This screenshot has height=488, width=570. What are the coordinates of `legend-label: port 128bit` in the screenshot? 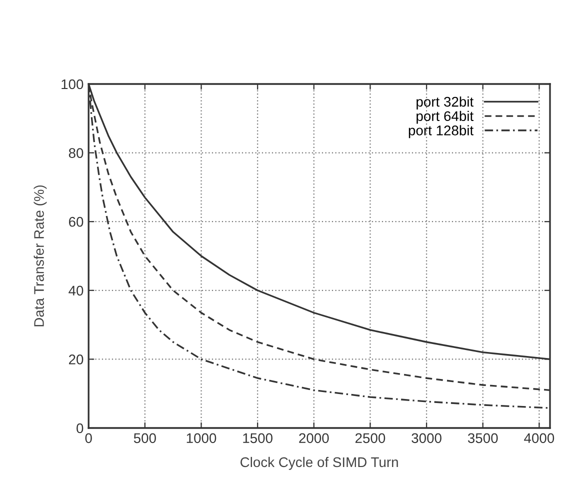 It's located at (441, 131).